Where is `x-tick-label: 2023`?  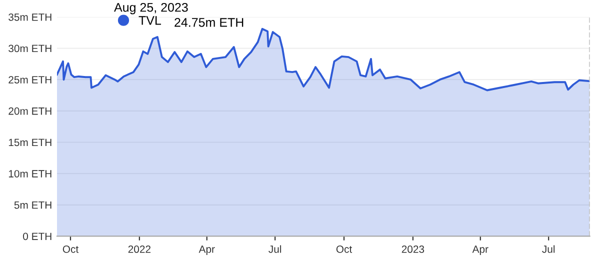
x-tick-label: 2023 is located at coordinates (413, 249).